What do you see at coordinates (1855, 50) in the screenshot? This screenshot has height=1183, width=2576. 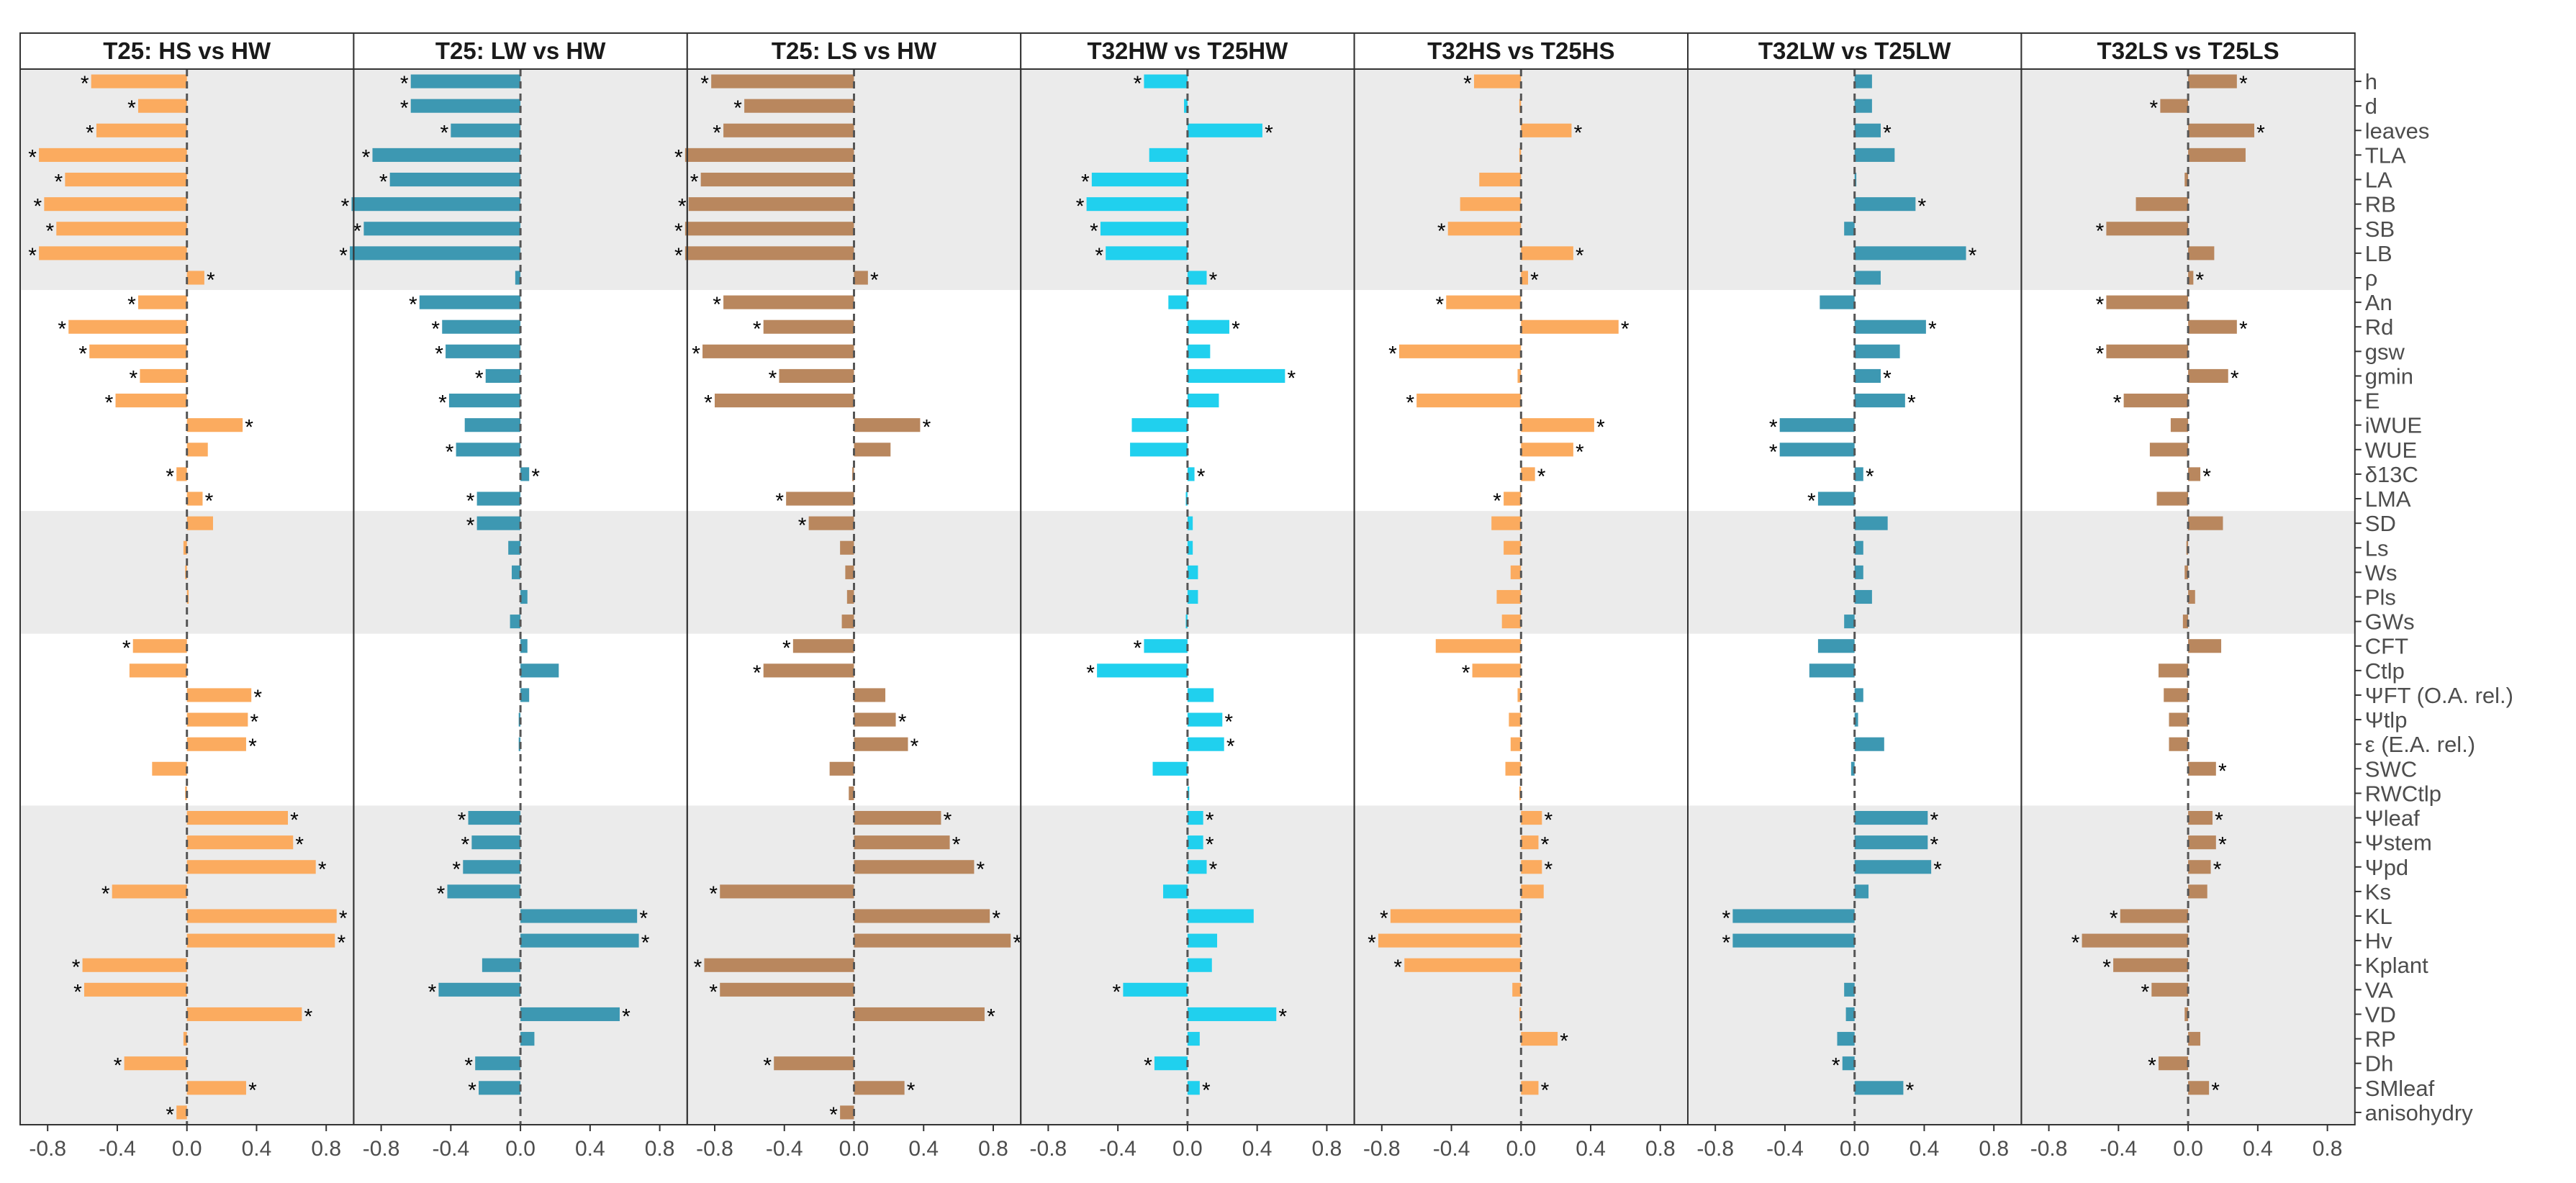 I see `facet-title: T32LW vs T25LW` at bounding box center [1855, 50].